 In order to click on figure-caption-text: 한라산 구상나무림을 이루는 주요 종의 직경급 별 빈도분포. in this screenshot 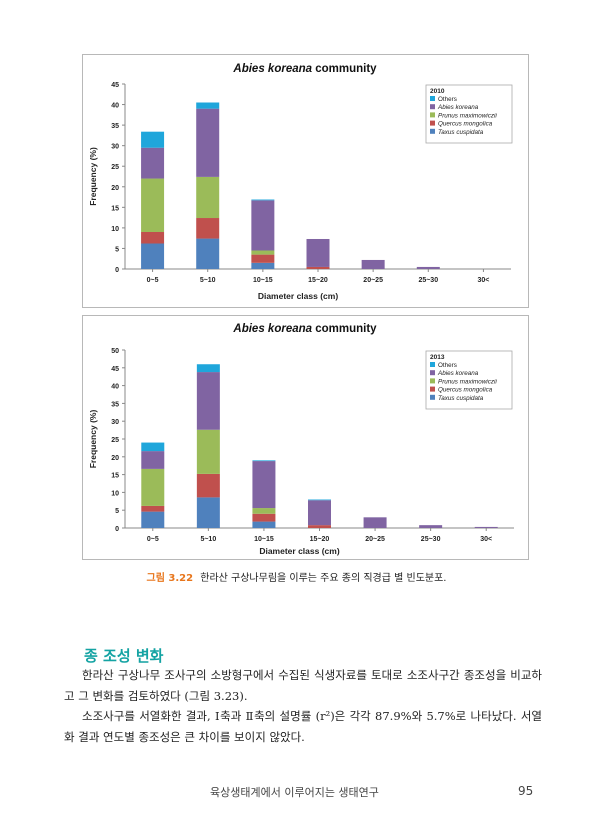, I will do `click(323, 578)`.